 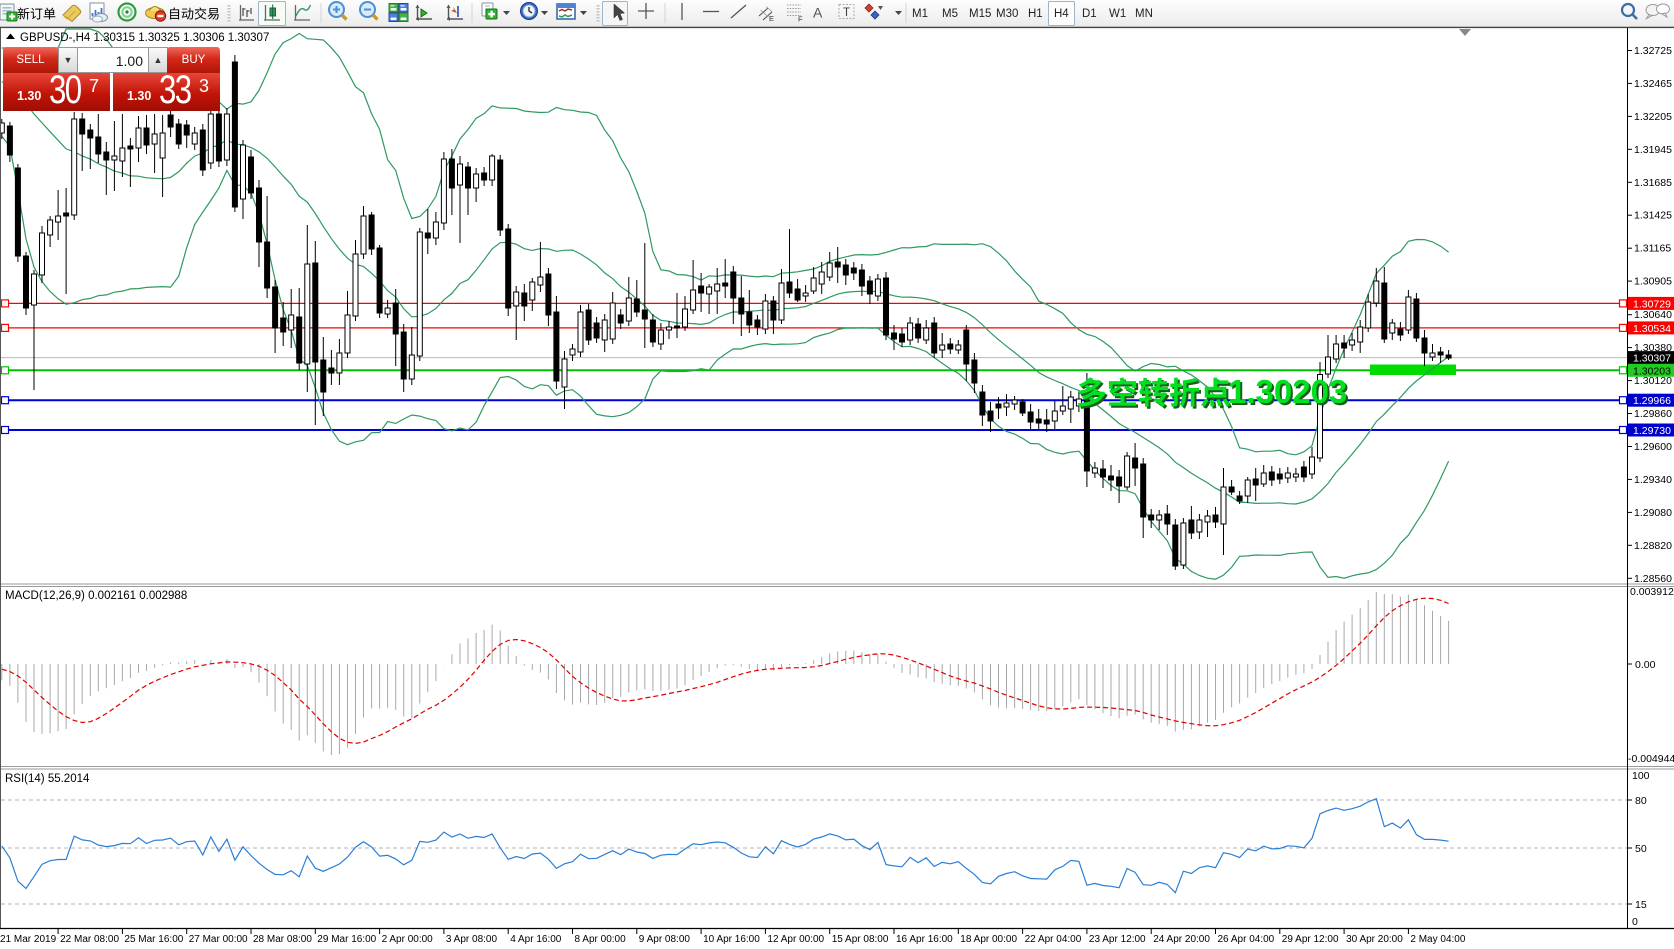 What do you see at coordinates (1061, 14) in the screenshot?
I see `svg-text: H4` at bounding box center [1061, 14].